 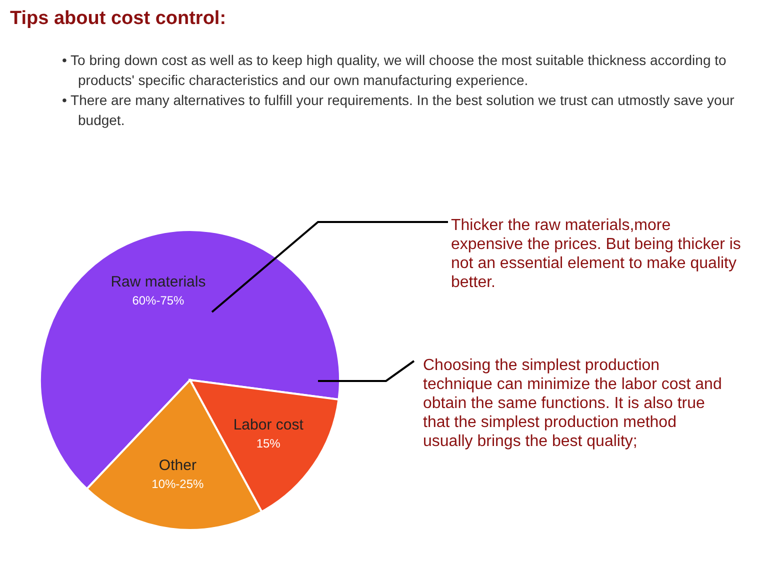 What do you see at coordinates (118, 19) in the screenshot?
I see `chart-title: Tips about cost control:` at bounding box center [118, 19].